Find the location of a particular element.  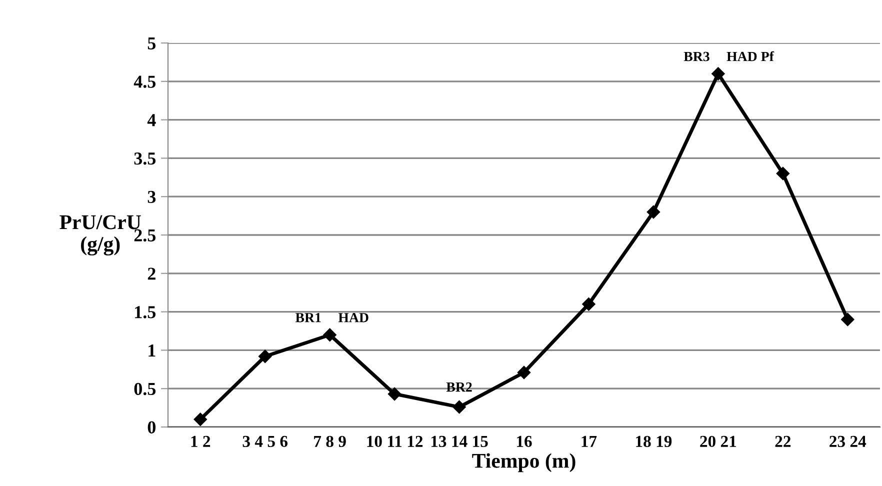

y-tick-label: 1.5 is located at coordinates (145, 312).